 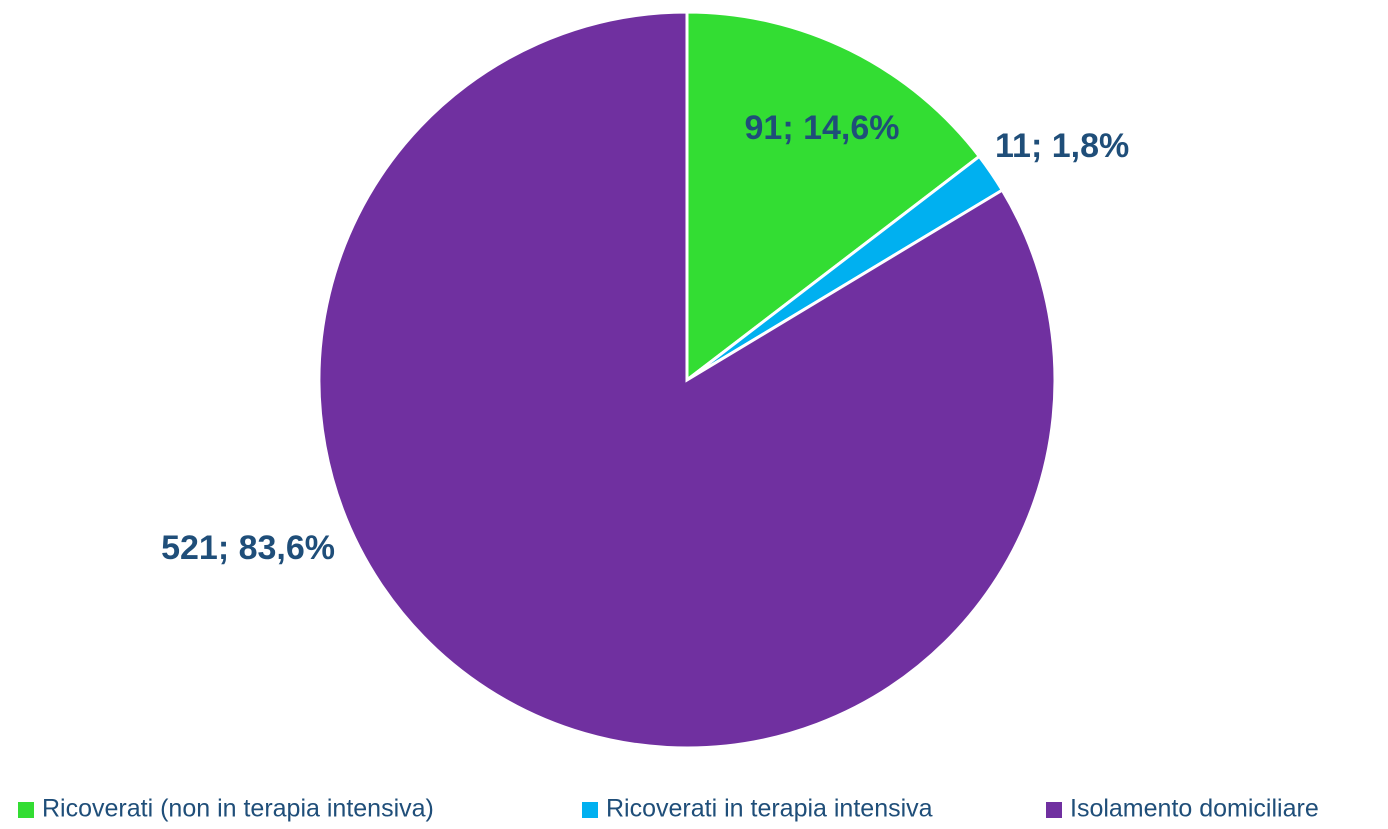 What do you see at coordinates (1062, 146) in the screenshot?
I see `data-label: 11; 1,8%` at bounding box center [1062, 146].